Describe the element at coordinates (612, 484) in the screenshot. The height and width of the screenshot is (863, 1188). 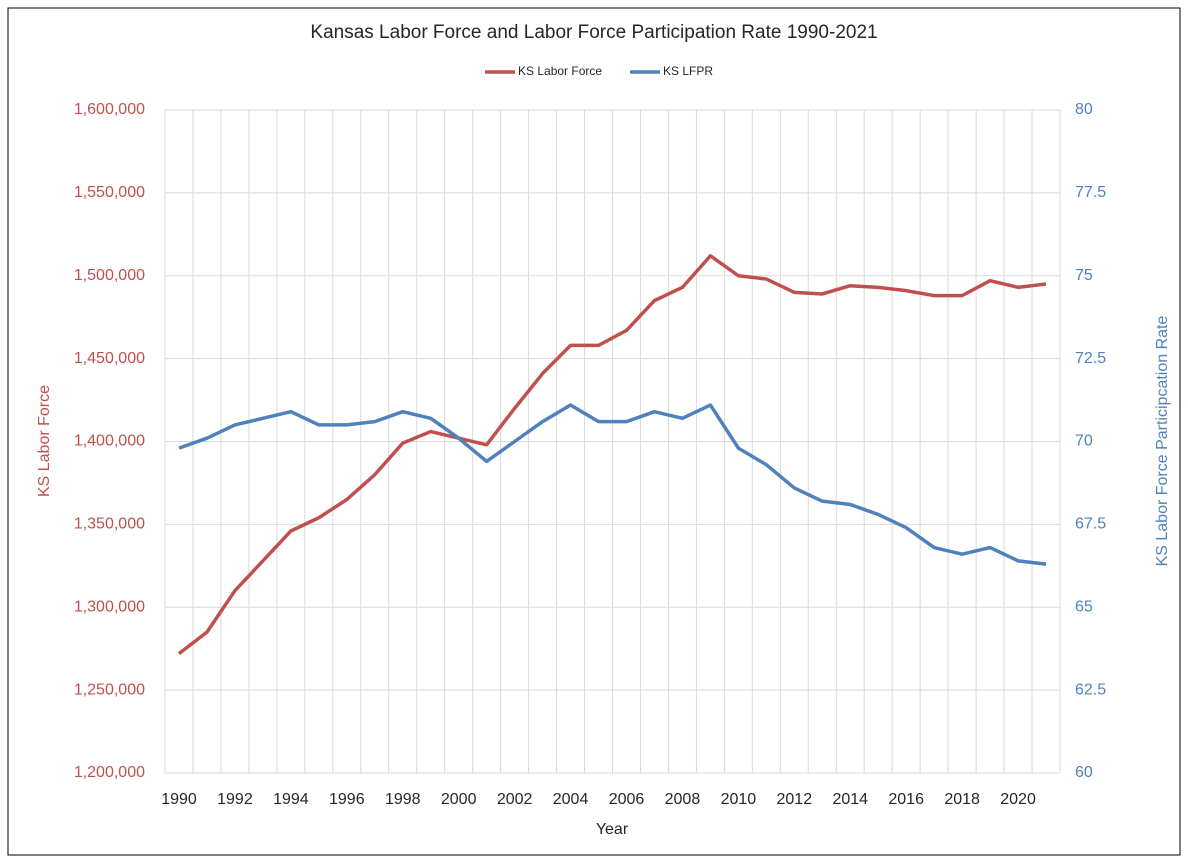
I see `series-line` at that location.